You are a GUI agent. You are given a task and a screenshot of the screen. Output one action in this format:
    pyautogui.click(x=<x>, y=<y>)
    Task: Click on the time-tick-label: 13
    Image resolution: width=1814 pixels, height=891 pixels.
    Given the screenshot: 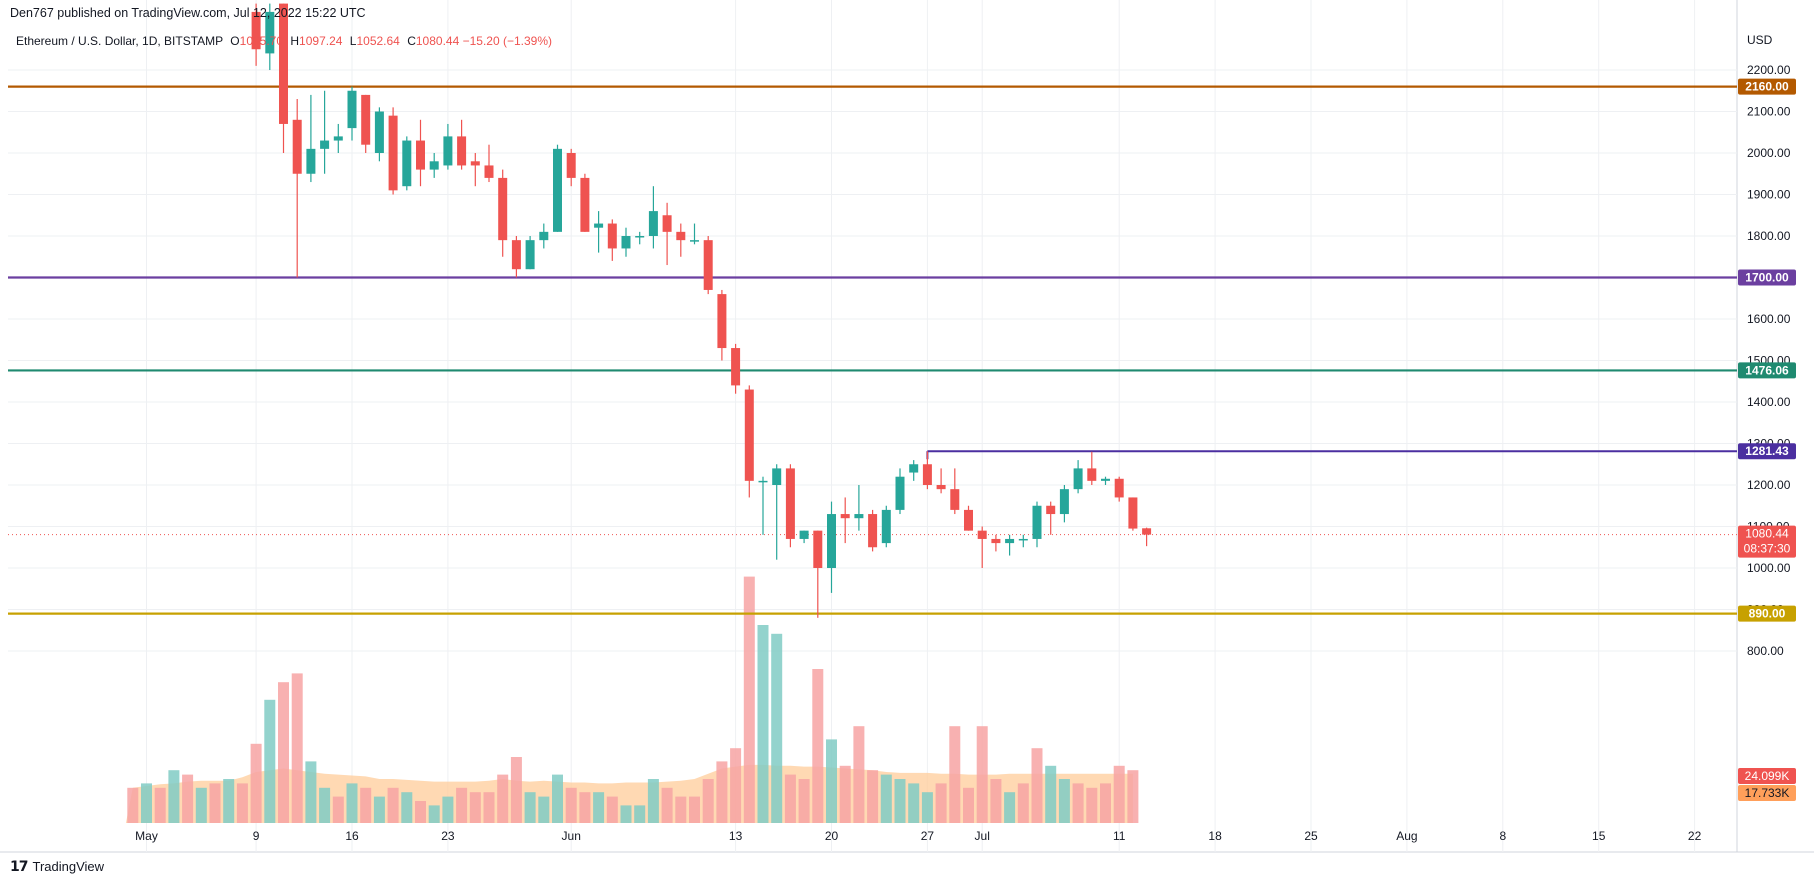 What is the action you would take?
    pyautogui.click(x=736, y=836)
    